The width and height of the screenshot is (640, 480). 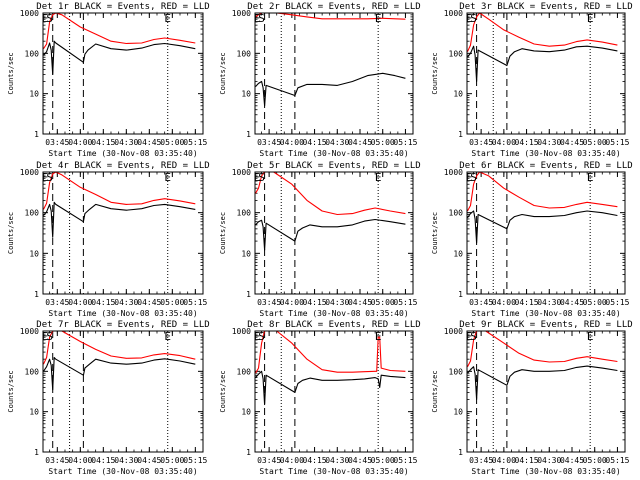 I want to click on chart-title: Det 7r BLACK = Events, RED = LLD, so click(x=122, y=325).